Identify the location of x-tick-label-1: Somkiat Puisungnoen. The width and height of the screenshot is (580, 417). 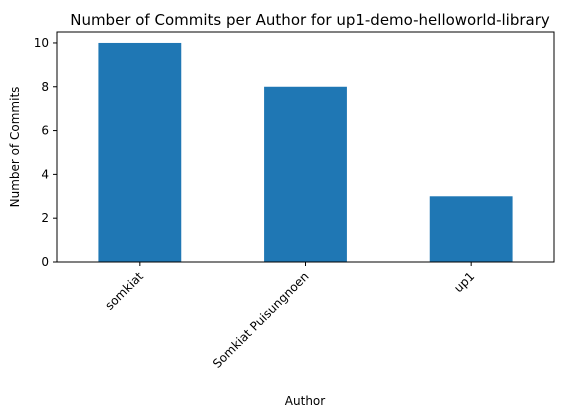
(261, 320).